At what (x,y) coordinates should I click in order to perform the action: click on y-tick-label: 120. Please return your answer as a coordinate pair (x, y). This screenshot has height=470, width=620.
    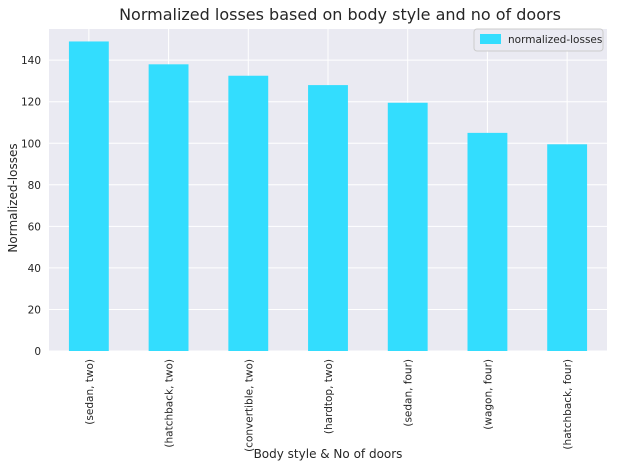
    Looking at the image, I should click on (31, 103).